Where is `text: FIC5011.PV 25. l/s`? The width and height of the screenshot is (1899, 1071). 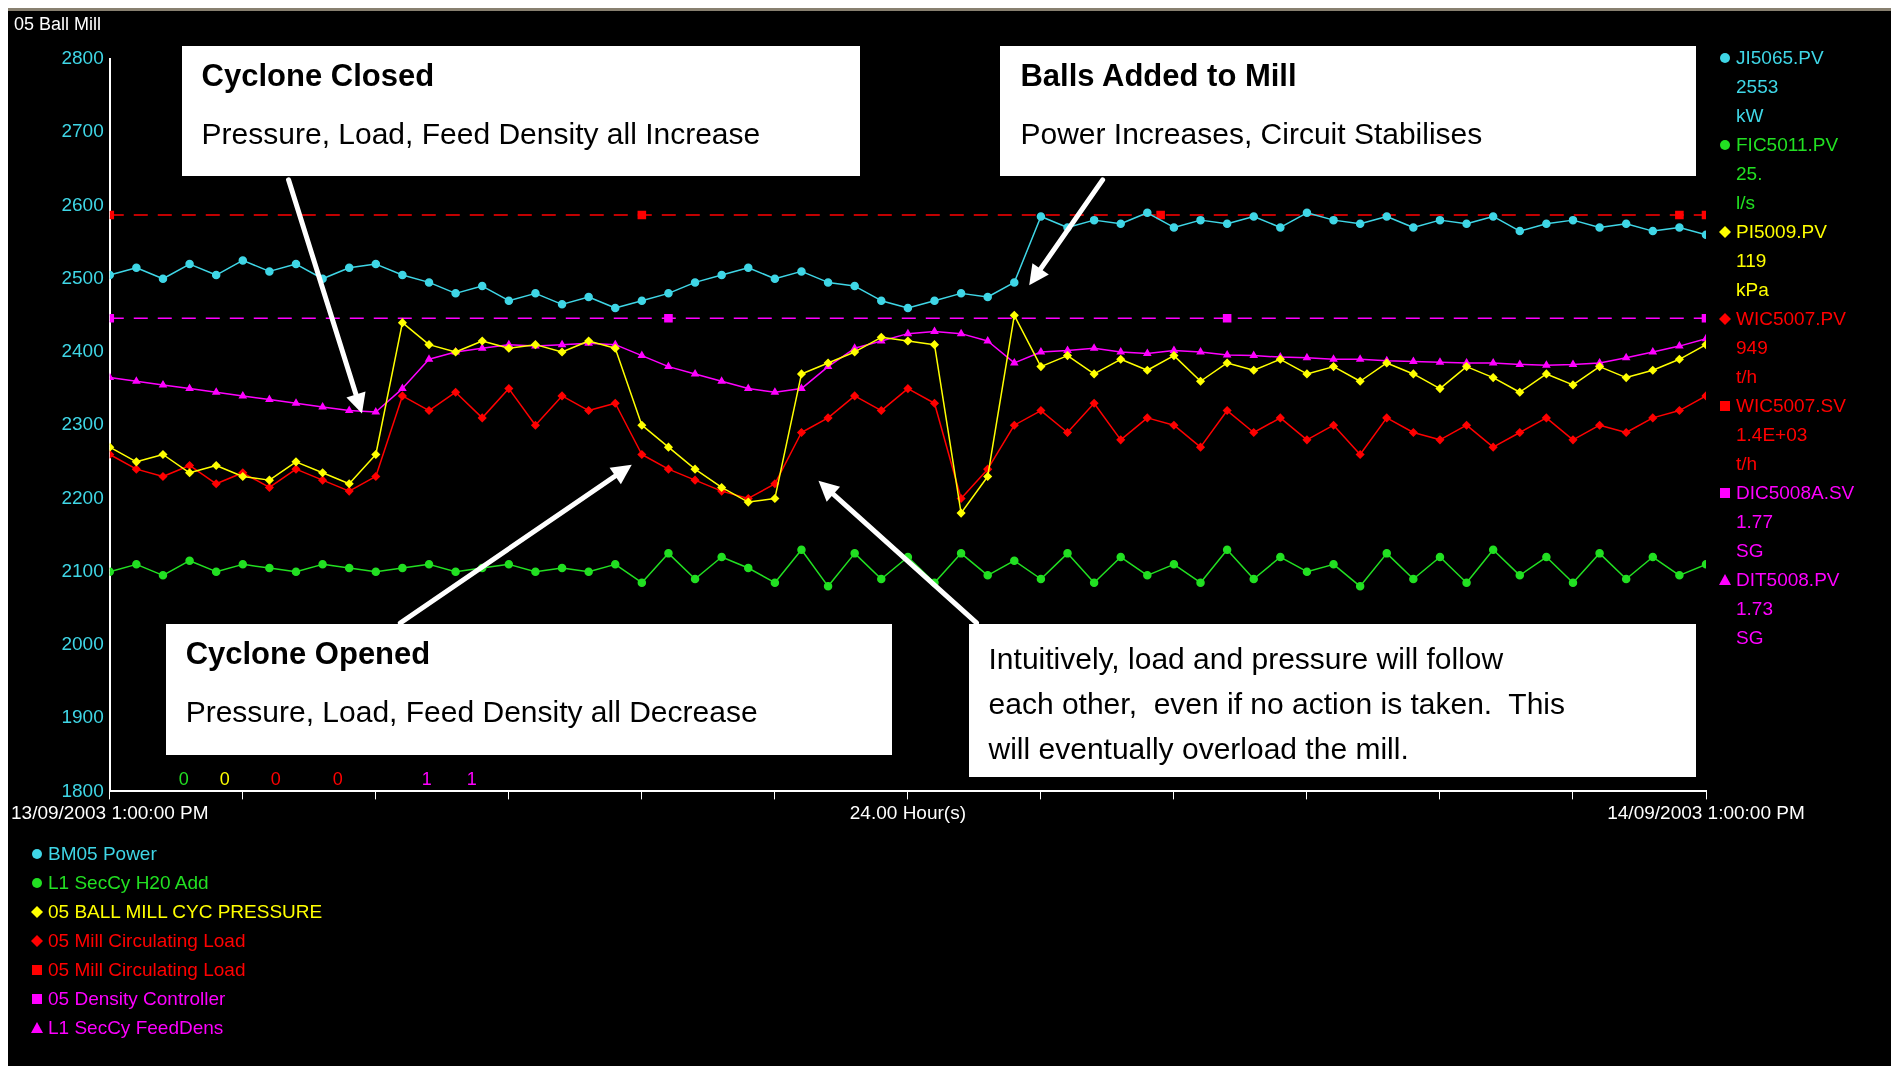
text: FIC5011.PV 25. l/s is located at coordinates (1787, 173).